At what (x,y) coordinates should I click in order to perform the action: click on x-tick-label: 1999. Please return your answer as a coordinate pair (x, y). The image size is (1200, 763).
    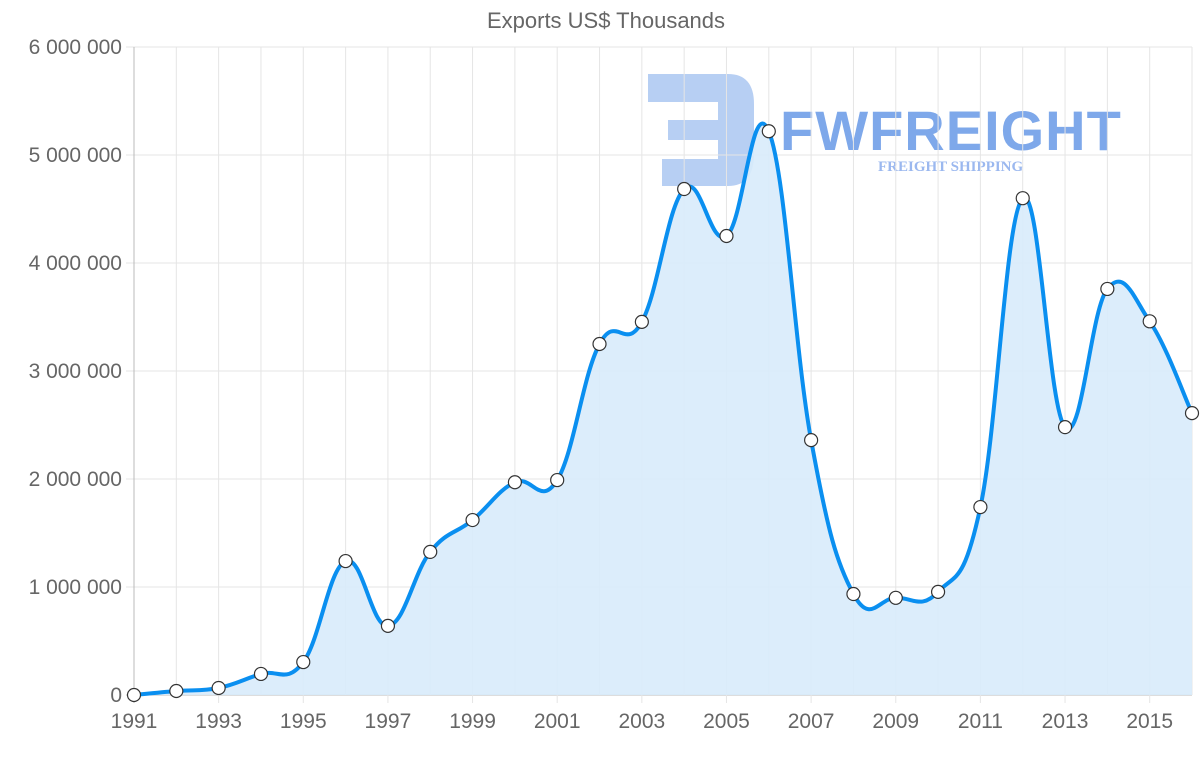
    Looking at the image, I should click on (472, 721).